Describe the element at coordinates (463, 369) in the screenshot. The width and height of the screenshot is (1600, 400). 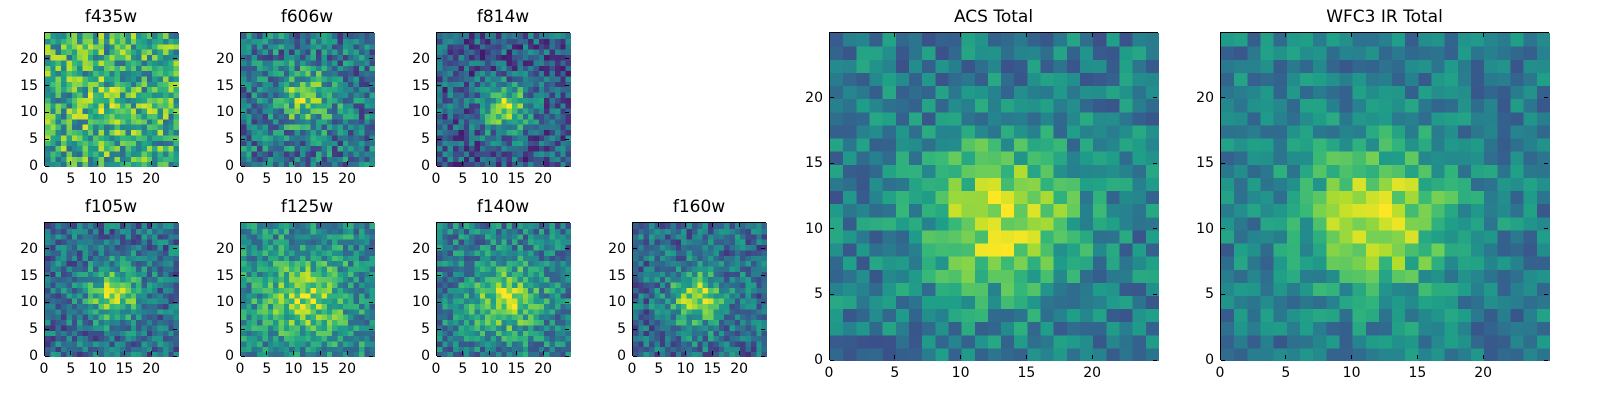
I see `x-tick-label: 5` at that location.